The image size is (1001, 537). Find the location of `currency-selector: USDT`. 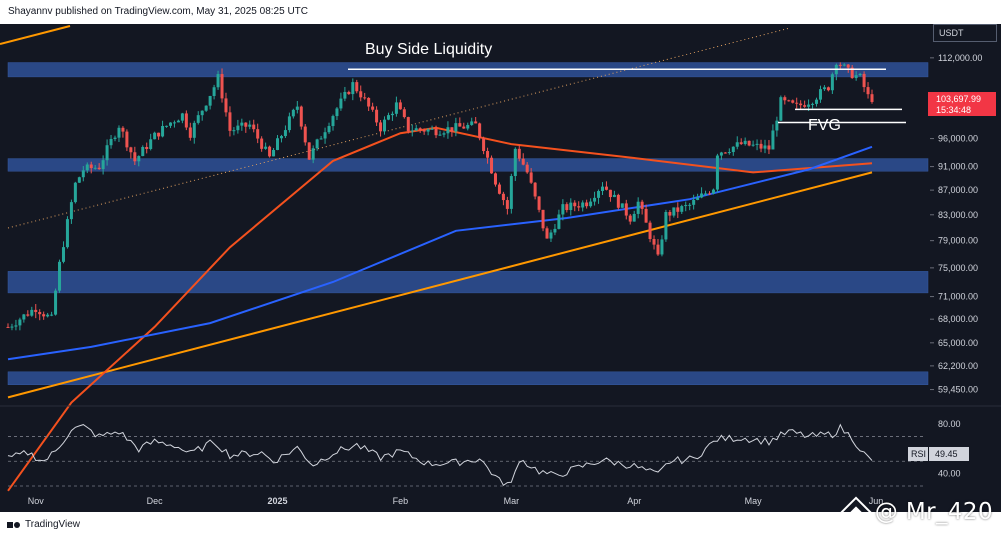

currency-selector: USDT is located at coordinates (965, 33).